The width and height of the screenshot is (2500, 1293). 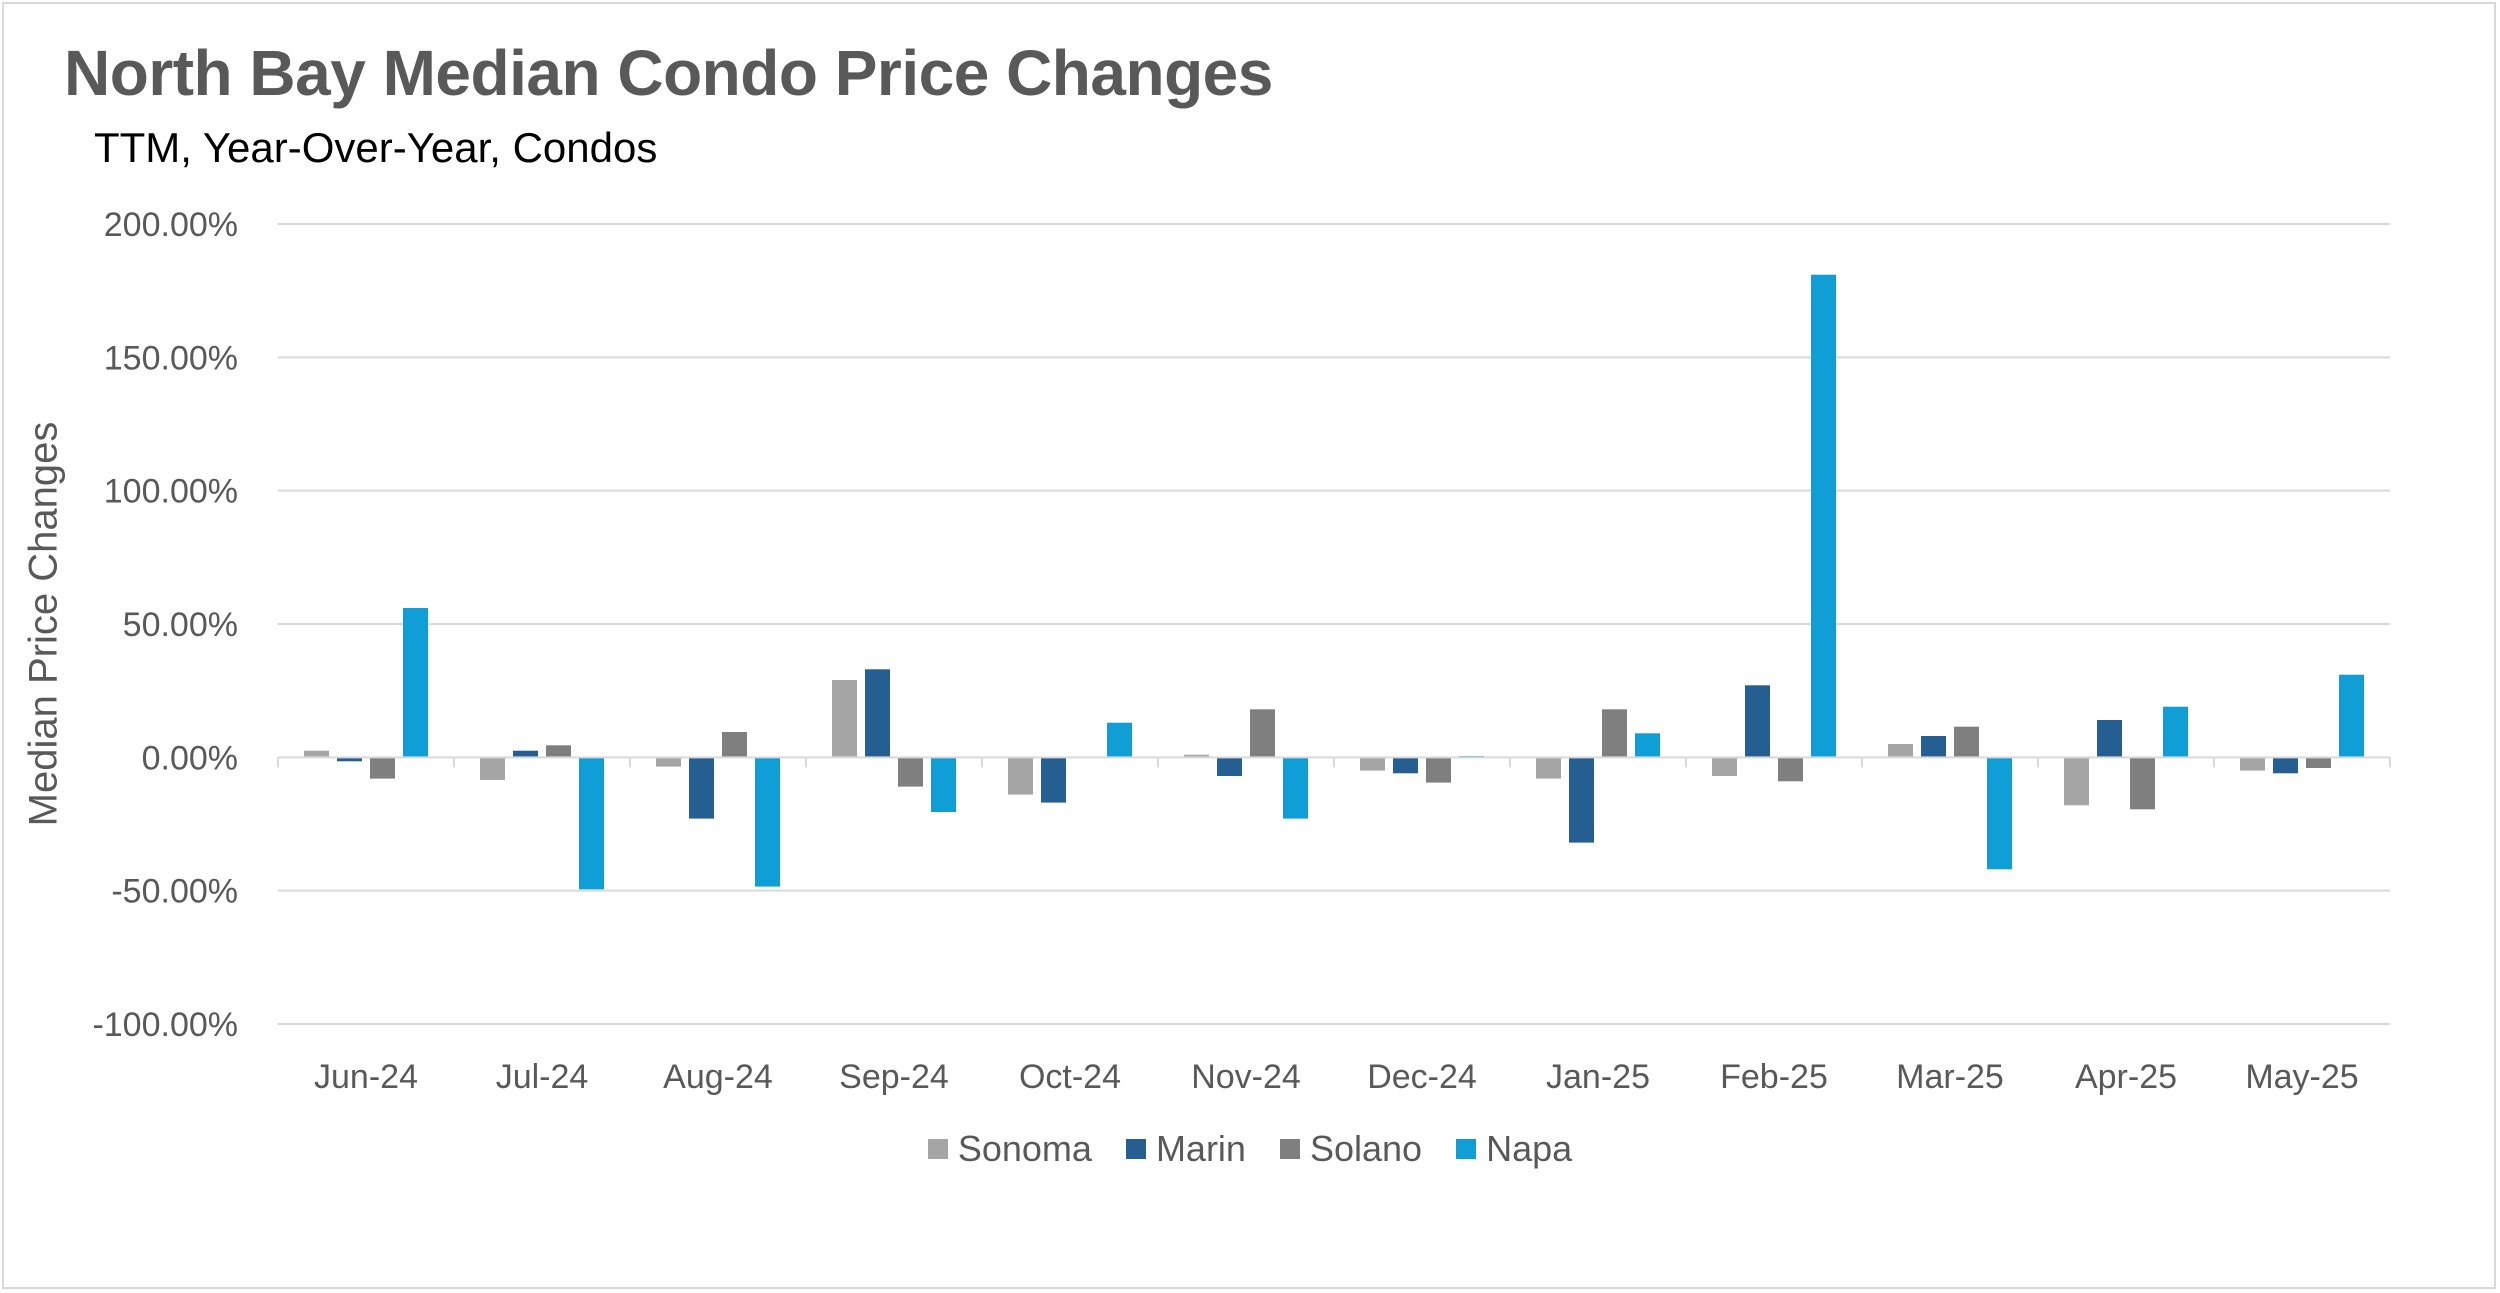 I want to click on legend-item-sonoma: Sonoma, so click(x=1009, y=1149).